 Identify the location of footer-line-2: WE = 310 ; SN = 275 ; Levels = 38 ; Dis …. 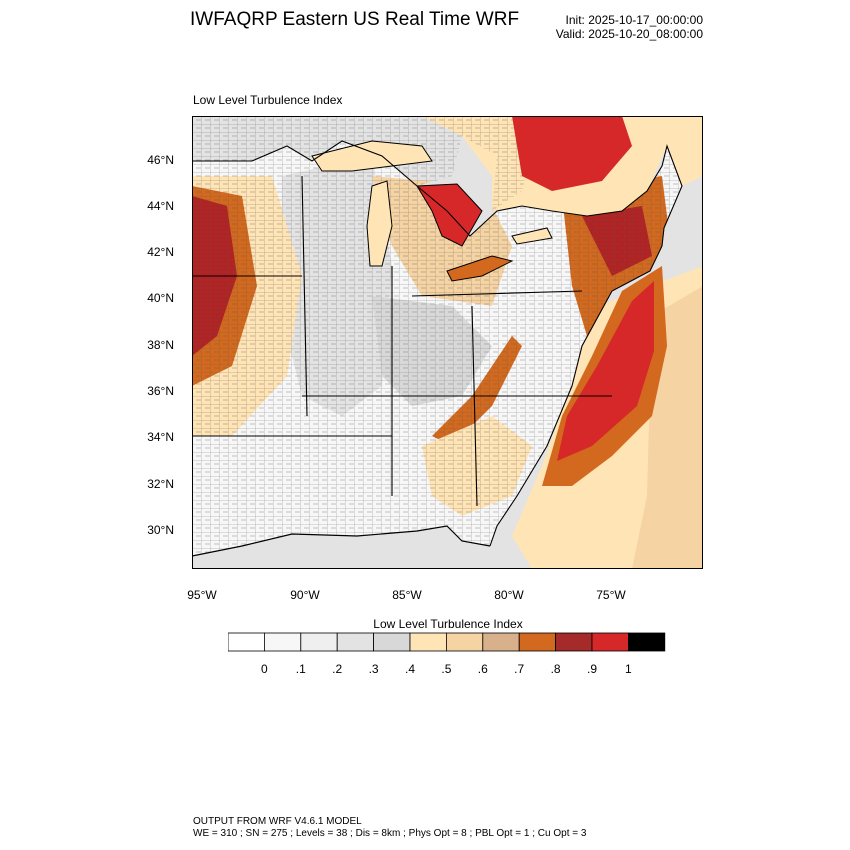
(390, 833).